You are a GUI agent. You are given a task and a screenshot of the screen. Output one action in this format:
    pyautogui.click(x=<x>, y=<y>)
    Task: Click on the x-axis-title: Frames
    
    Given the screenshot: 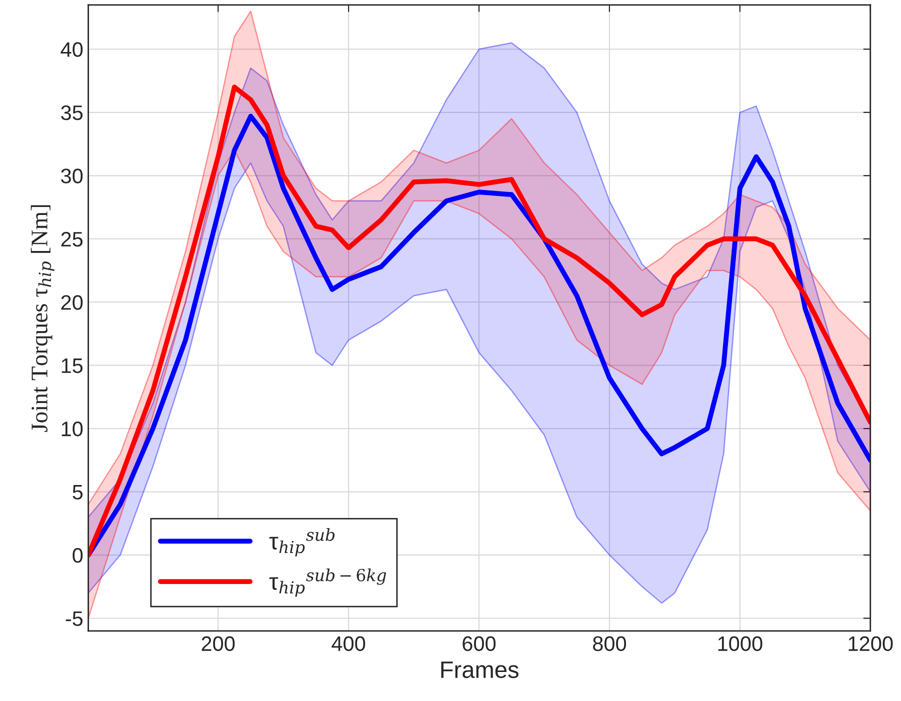 What is the action you would take?
    pyautogui.click(x=479, y=670)
    